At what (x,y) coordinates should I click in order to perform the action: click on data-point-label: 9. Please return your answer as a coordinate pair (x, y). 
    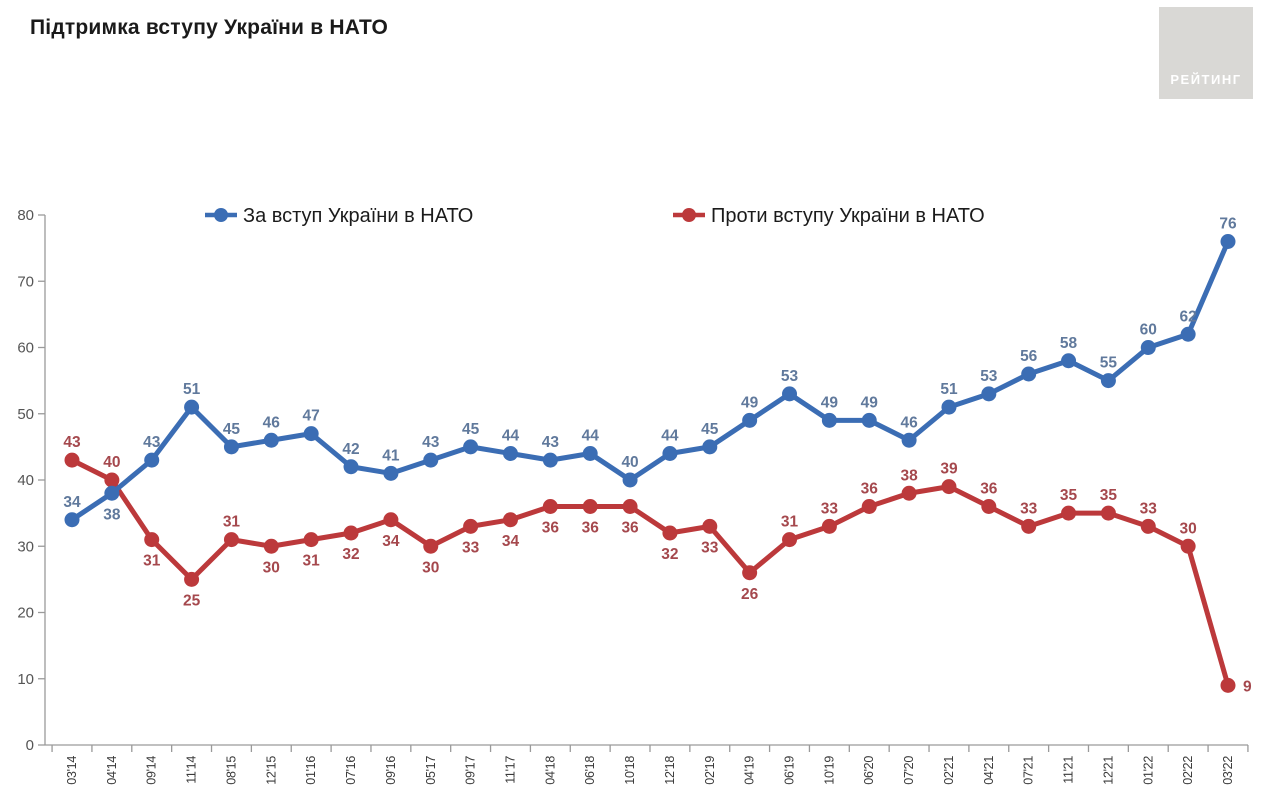
    Looking at the image, I should click on (1247, 686).